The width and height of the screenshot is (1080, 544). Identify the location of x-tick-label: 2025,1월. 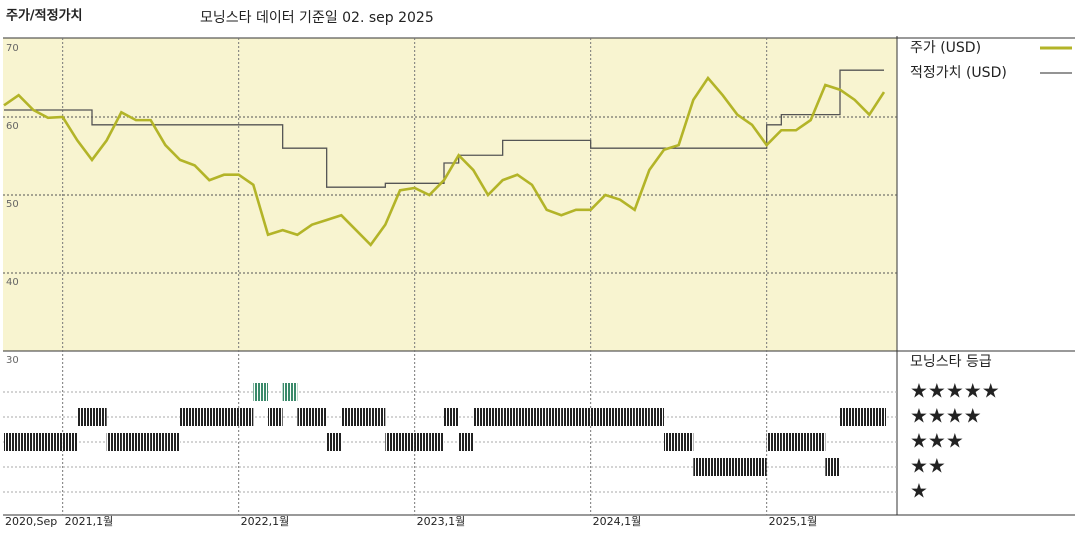
(793, 521).